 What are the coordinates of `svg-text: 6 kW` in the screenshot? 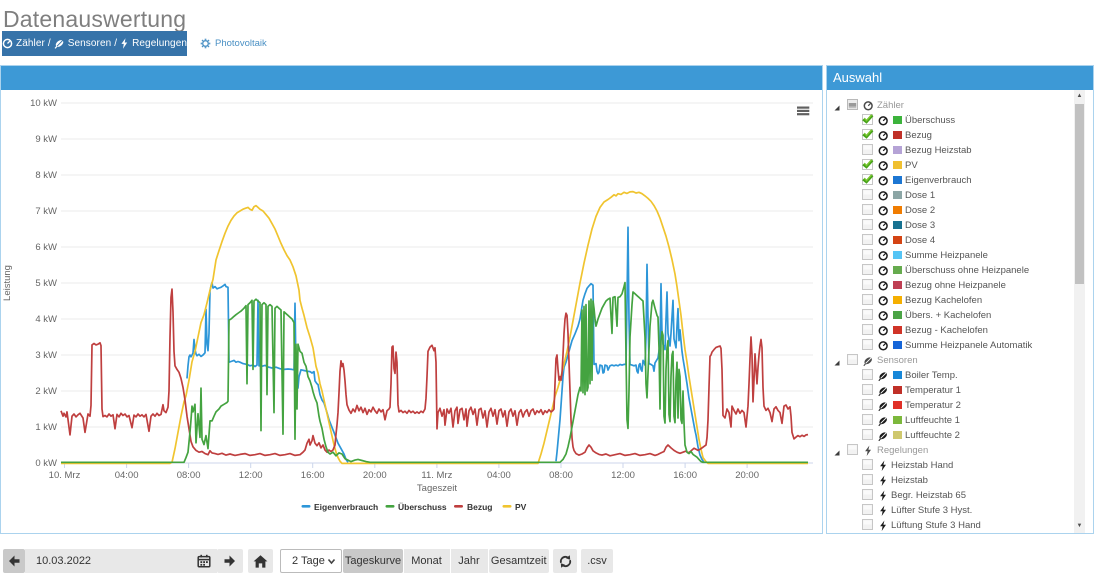 It's located at (46, 247).